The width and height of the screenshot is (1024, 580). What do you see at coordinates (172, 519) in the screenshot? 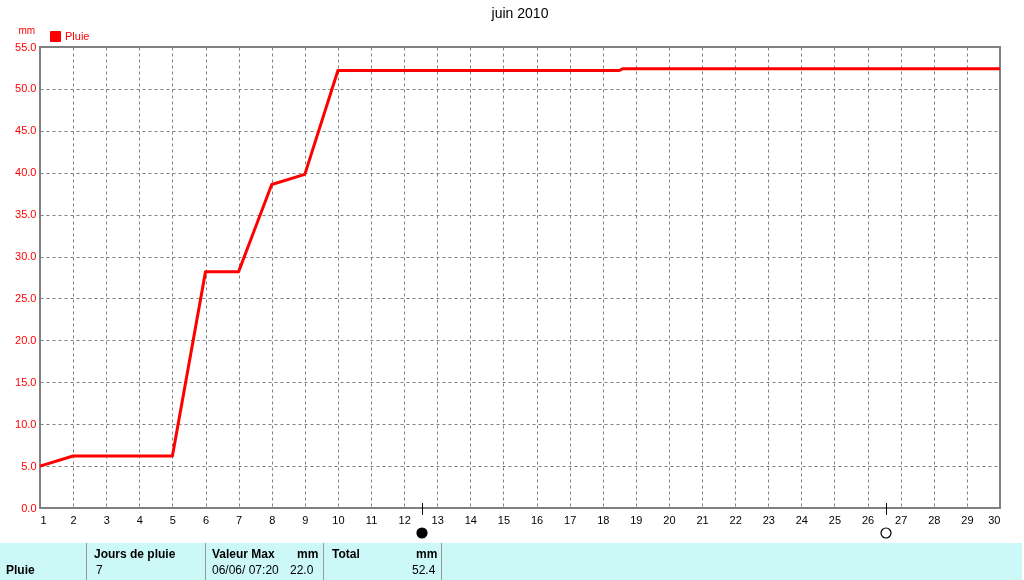
I see `x-tick-label: 5` at bounding box center [172, 519].